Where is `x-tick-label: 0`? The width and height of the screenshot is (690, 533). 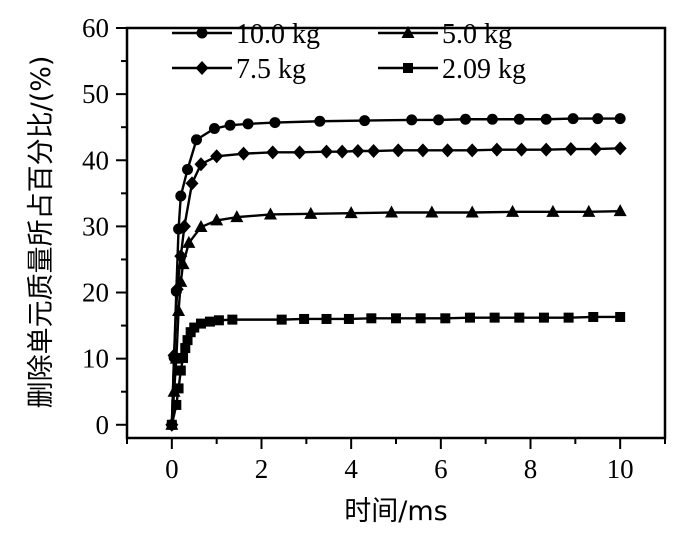
x-tick-label: 0 is located at coordinates (172, 469).